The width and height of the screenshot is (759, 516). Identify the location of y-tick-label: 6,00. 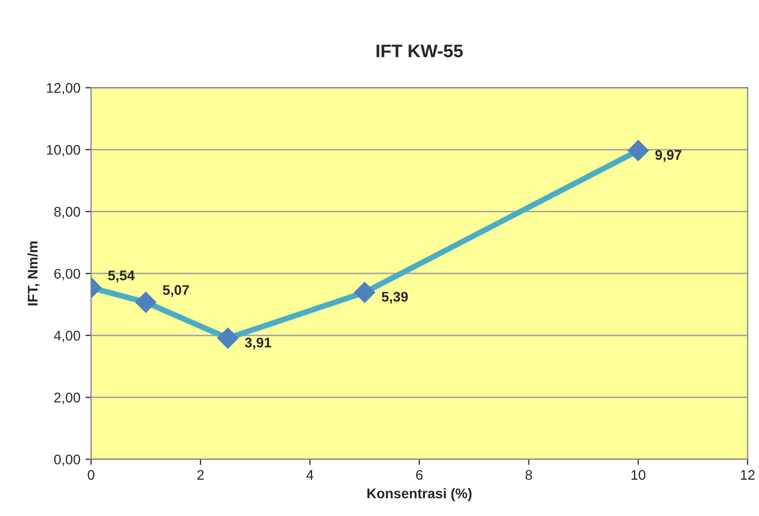
(67, 274).